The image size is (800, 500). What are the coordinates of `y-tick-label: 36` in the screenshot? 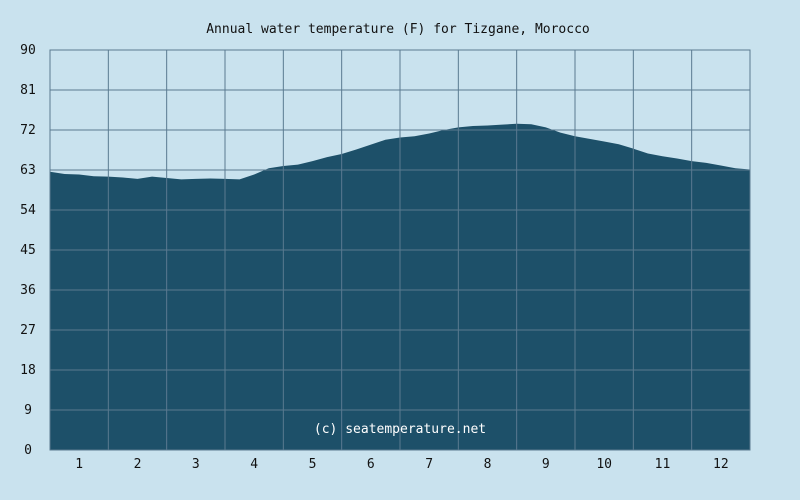 It's located at (28, 290).